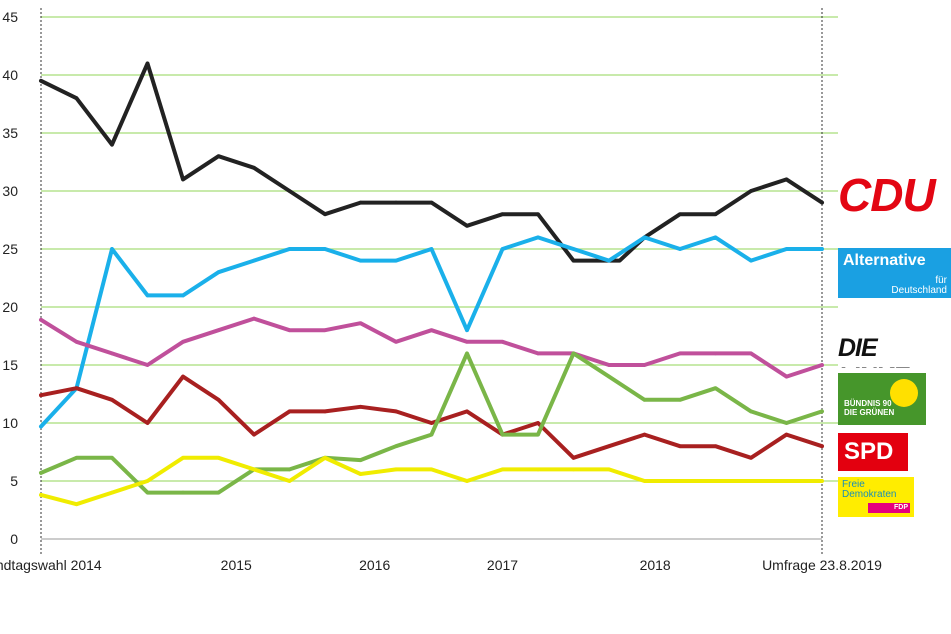 Image resolution: width=951 pixels, height=634 pixels. What do you see at coordinates (873, 351) in the screenshot?
I see `linke-logo-text: DIE LINKE` at bounding box center [873, 351].